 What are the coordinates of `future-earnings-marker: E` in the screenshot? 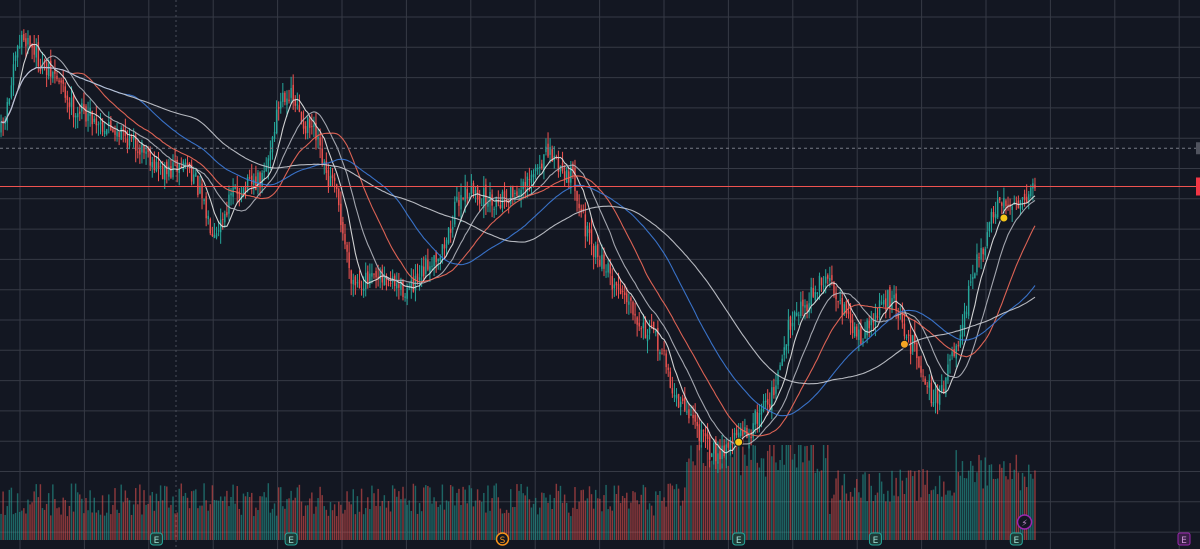 It's located at (1184, 539).